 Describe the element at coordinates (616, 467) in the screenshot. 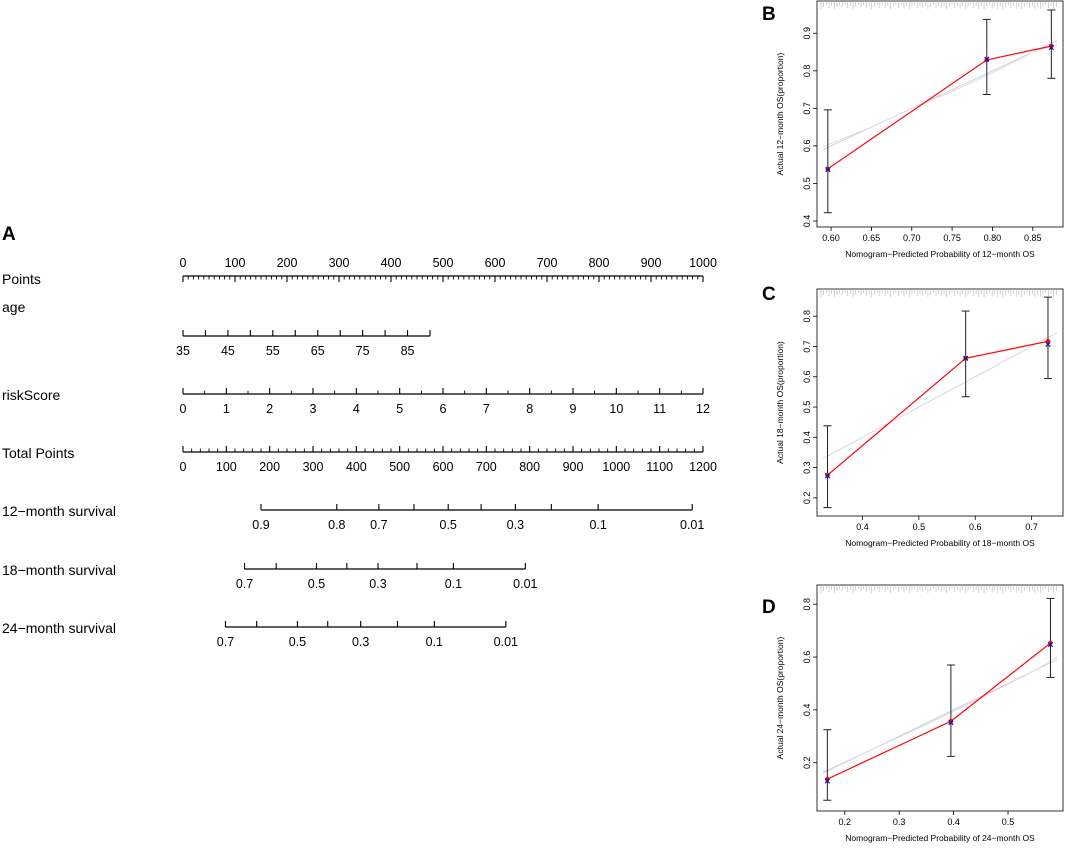

I see `tick-label-total-points: 1000` at that location.